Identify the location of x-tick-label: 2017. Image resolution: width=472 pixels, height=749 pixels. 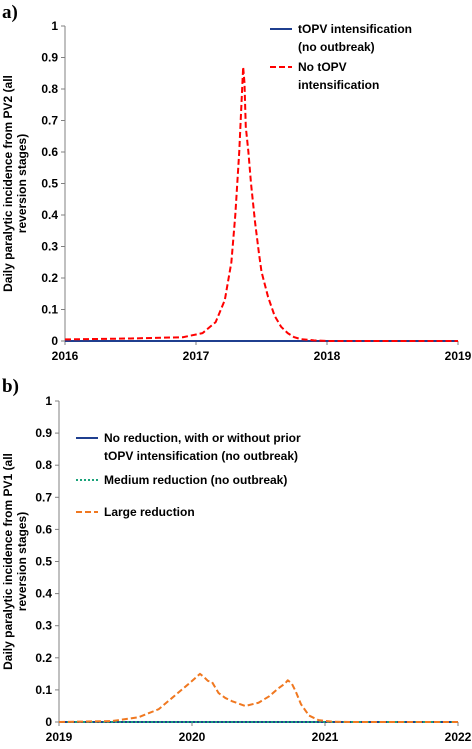
(196, 356).